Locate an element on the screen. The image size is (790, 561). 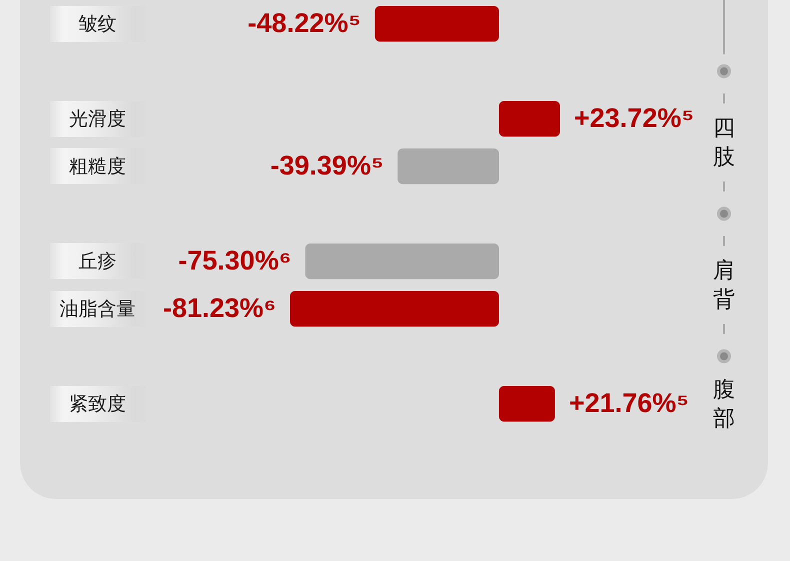
y-tick-label: 皱纹 is located at coordinates (97, 24).